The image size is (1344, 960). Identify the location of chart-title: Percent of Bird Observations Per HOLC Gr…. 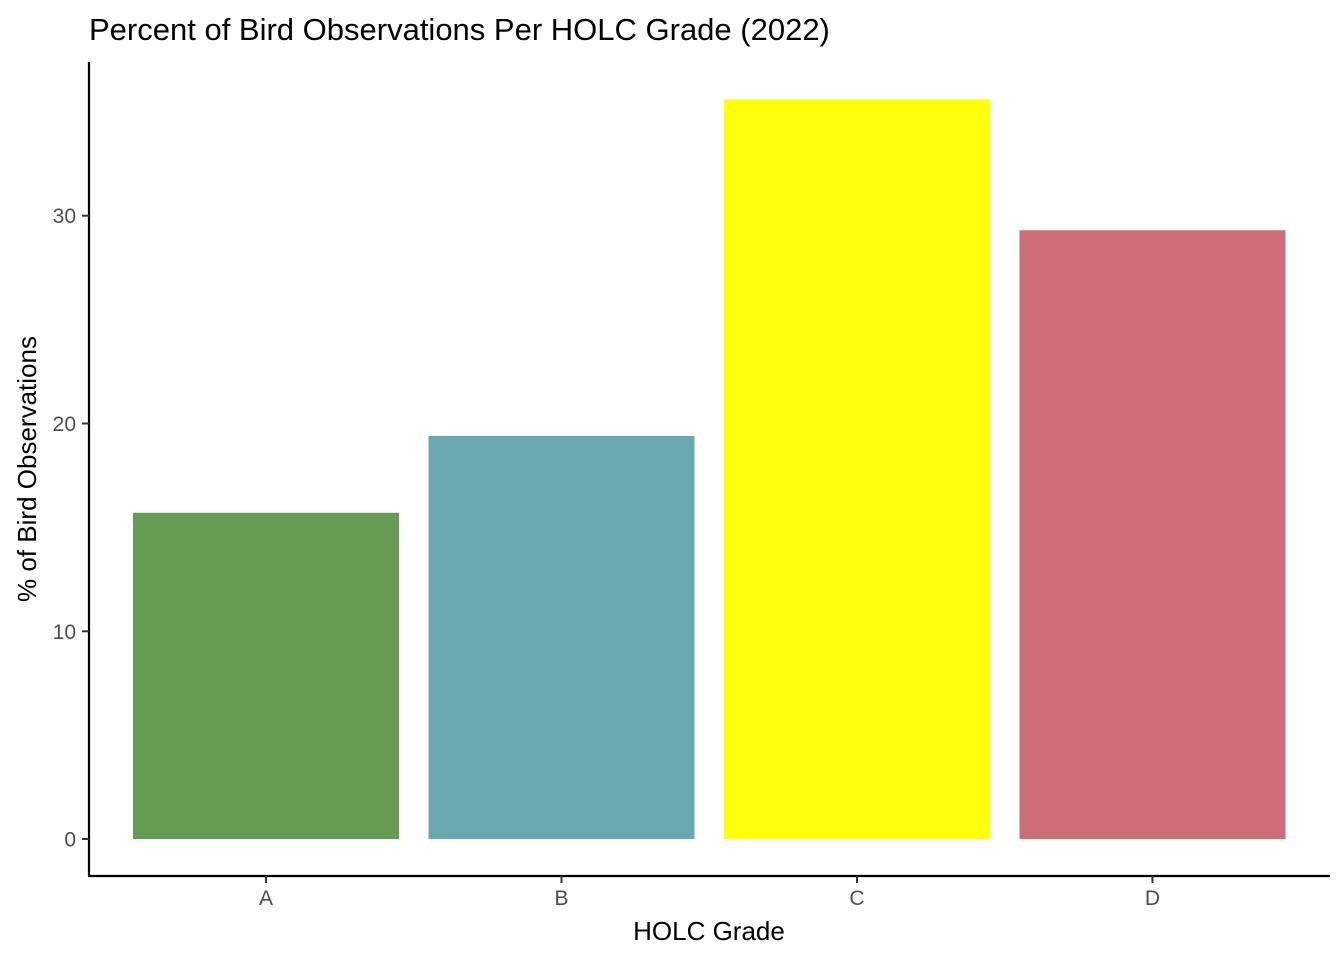
(459, 29).